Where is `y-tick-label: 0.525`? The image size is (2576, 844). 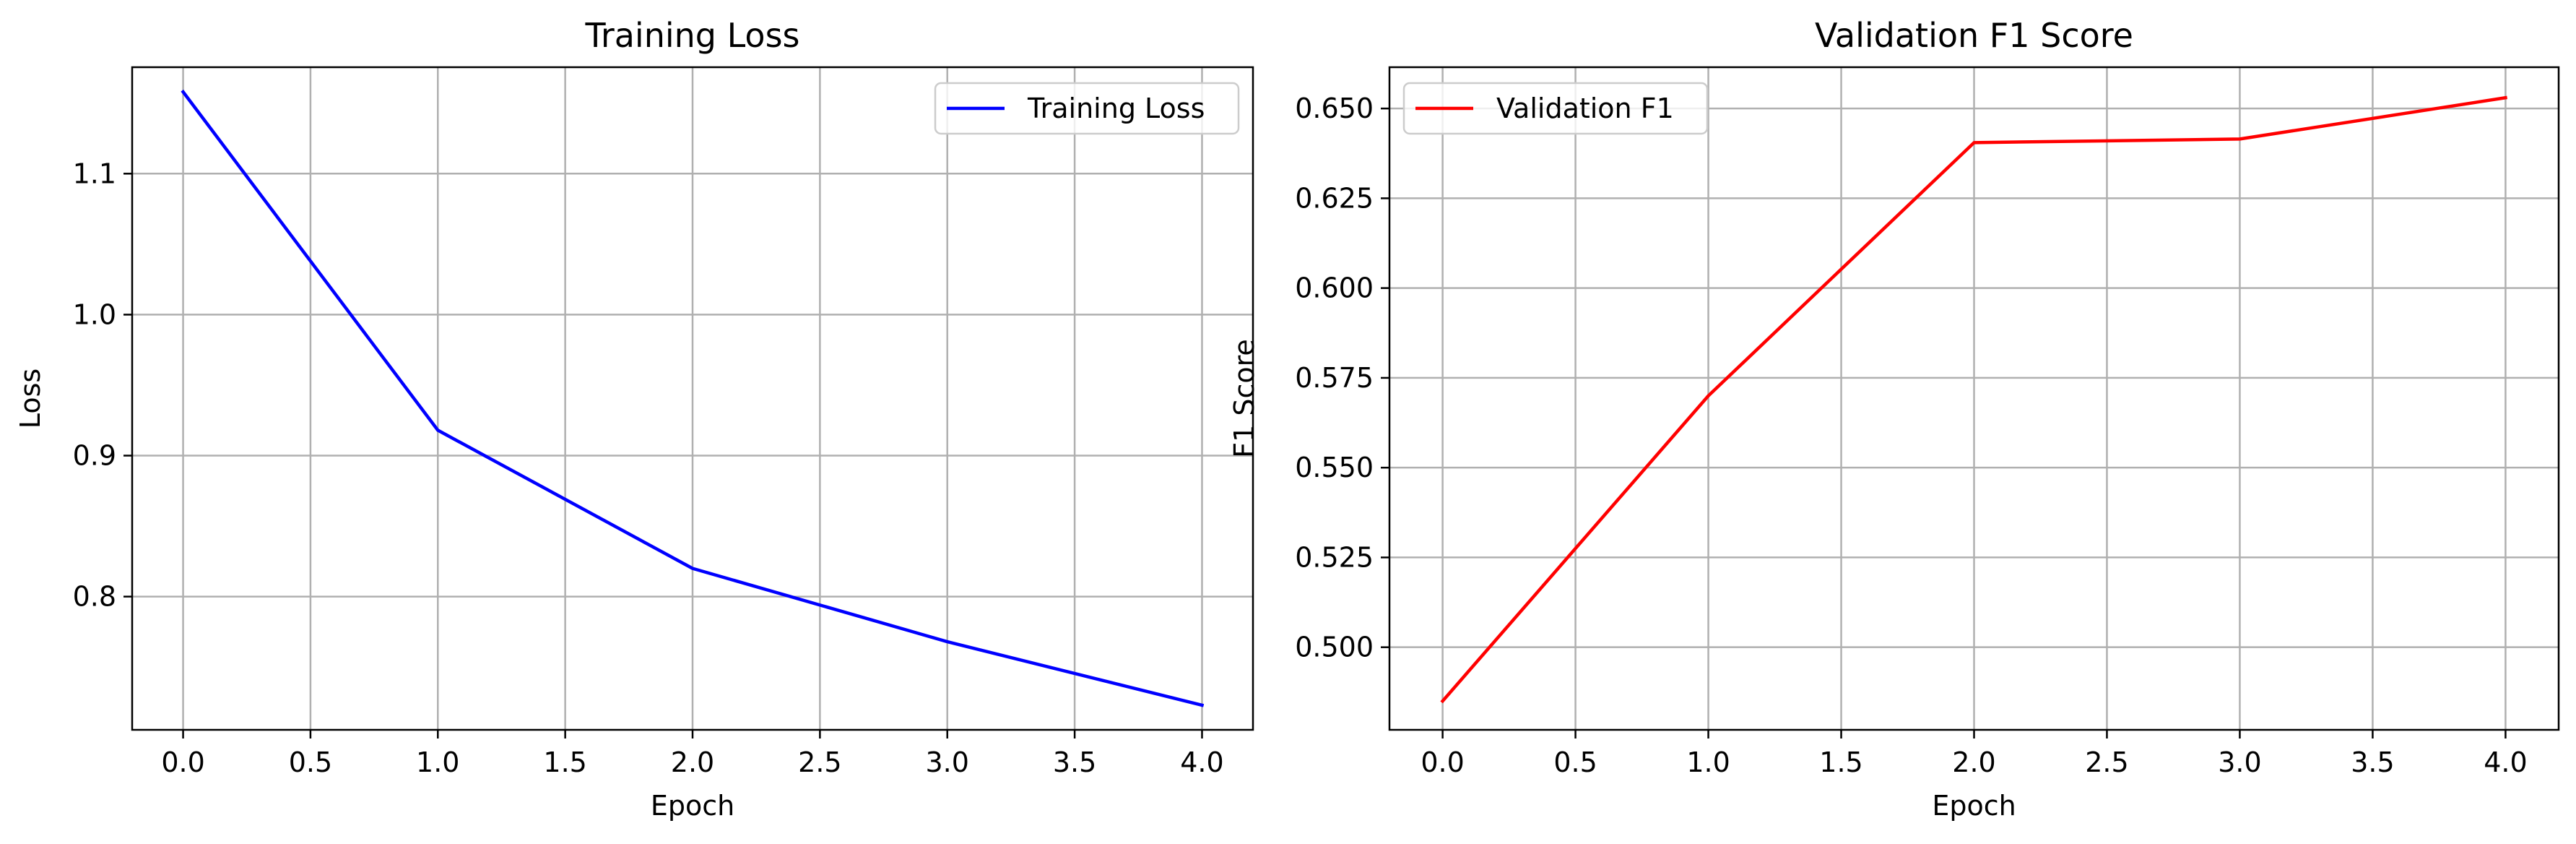
y-tick-label: 0.525 is located at coordinates (1334, 557).